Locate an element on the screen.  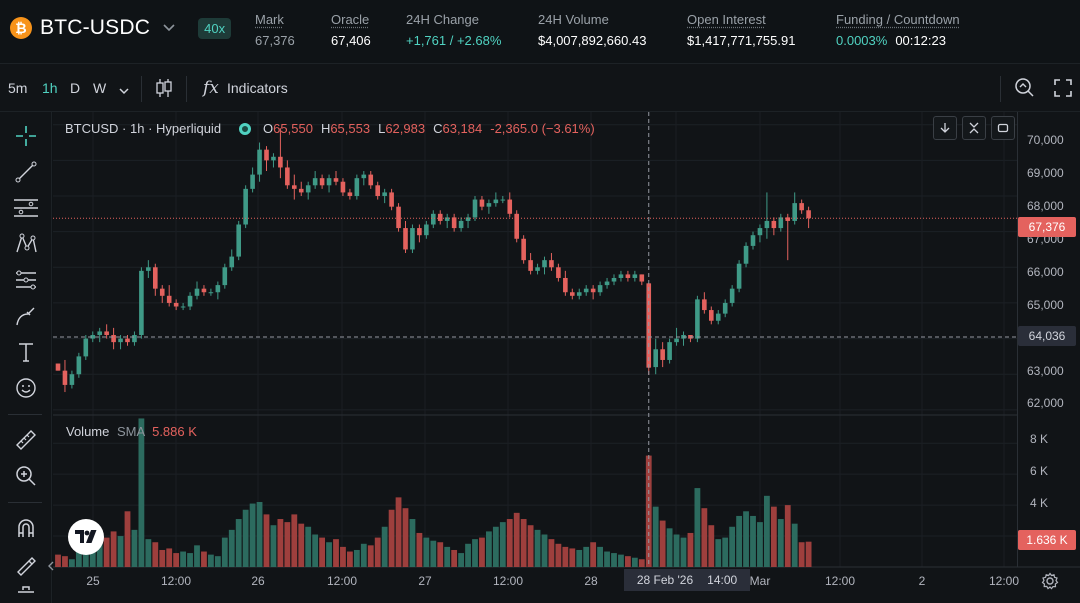
stat-mark: Mark 67,376 is located at coordinates (275, 30).